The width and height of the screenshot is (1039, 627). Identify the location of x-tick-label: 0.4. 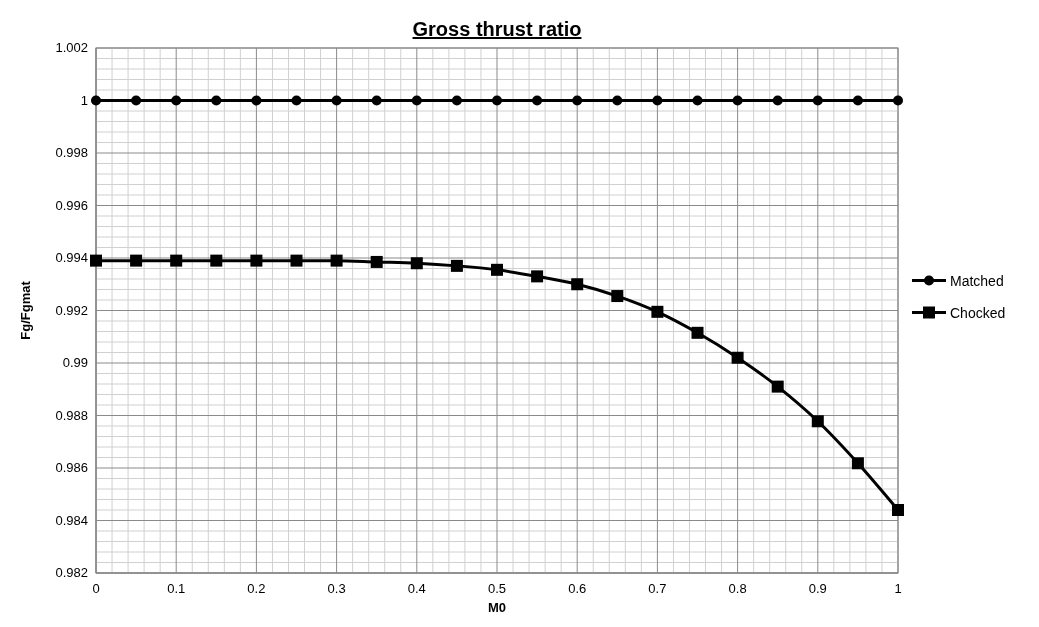
(416, 588).